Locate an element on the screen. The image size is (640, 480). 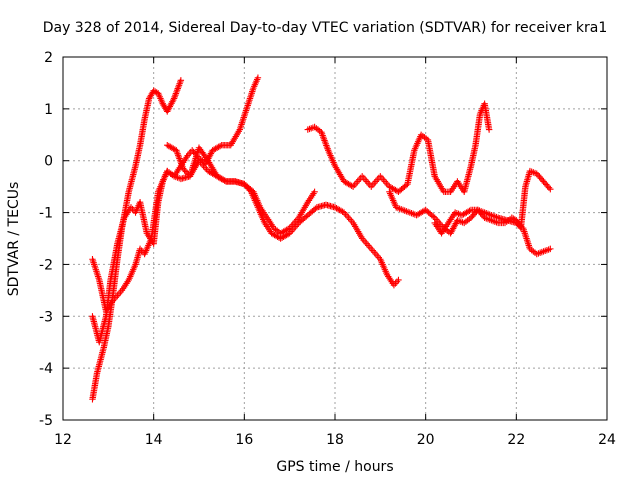
y-tick-label: 2 is located at coordinates (48, 58).